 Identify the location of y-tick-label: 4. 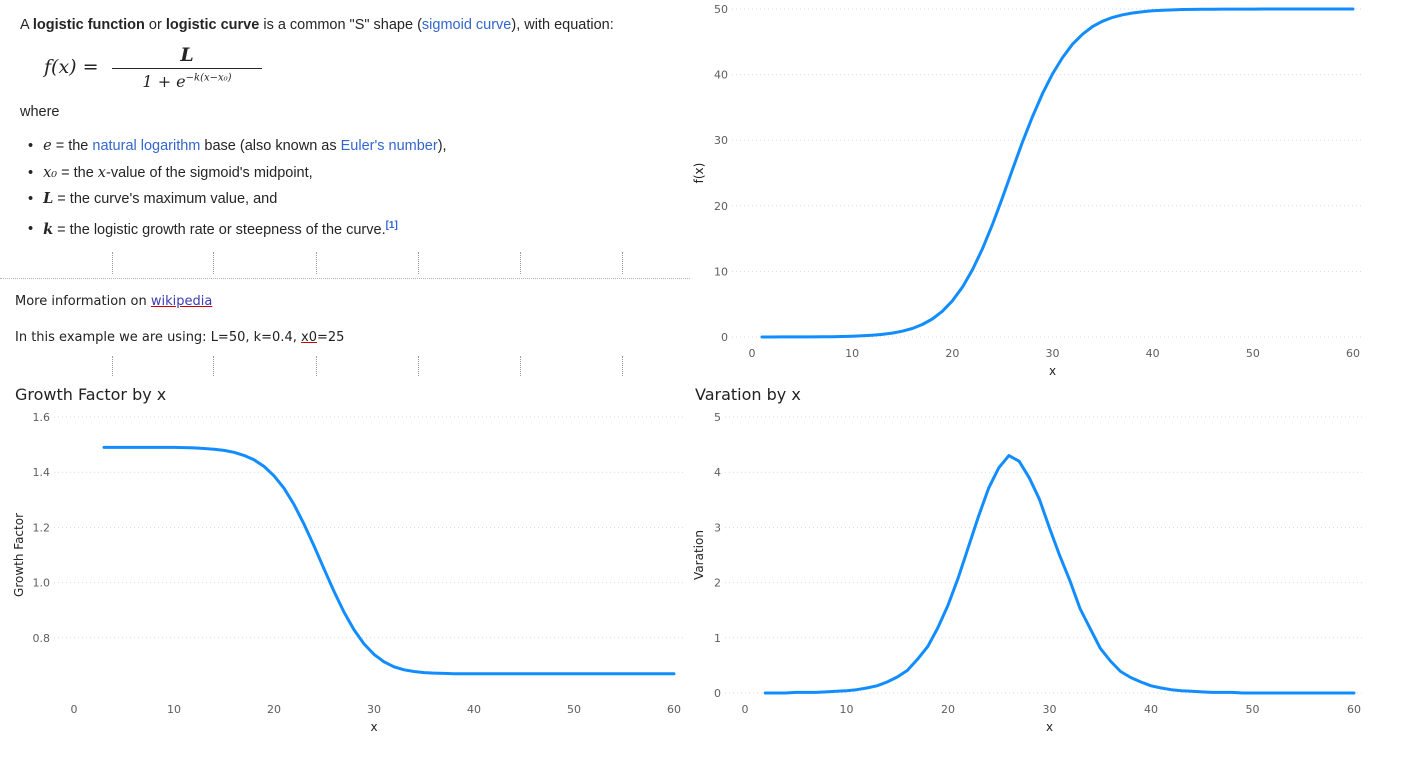
(717, 472).